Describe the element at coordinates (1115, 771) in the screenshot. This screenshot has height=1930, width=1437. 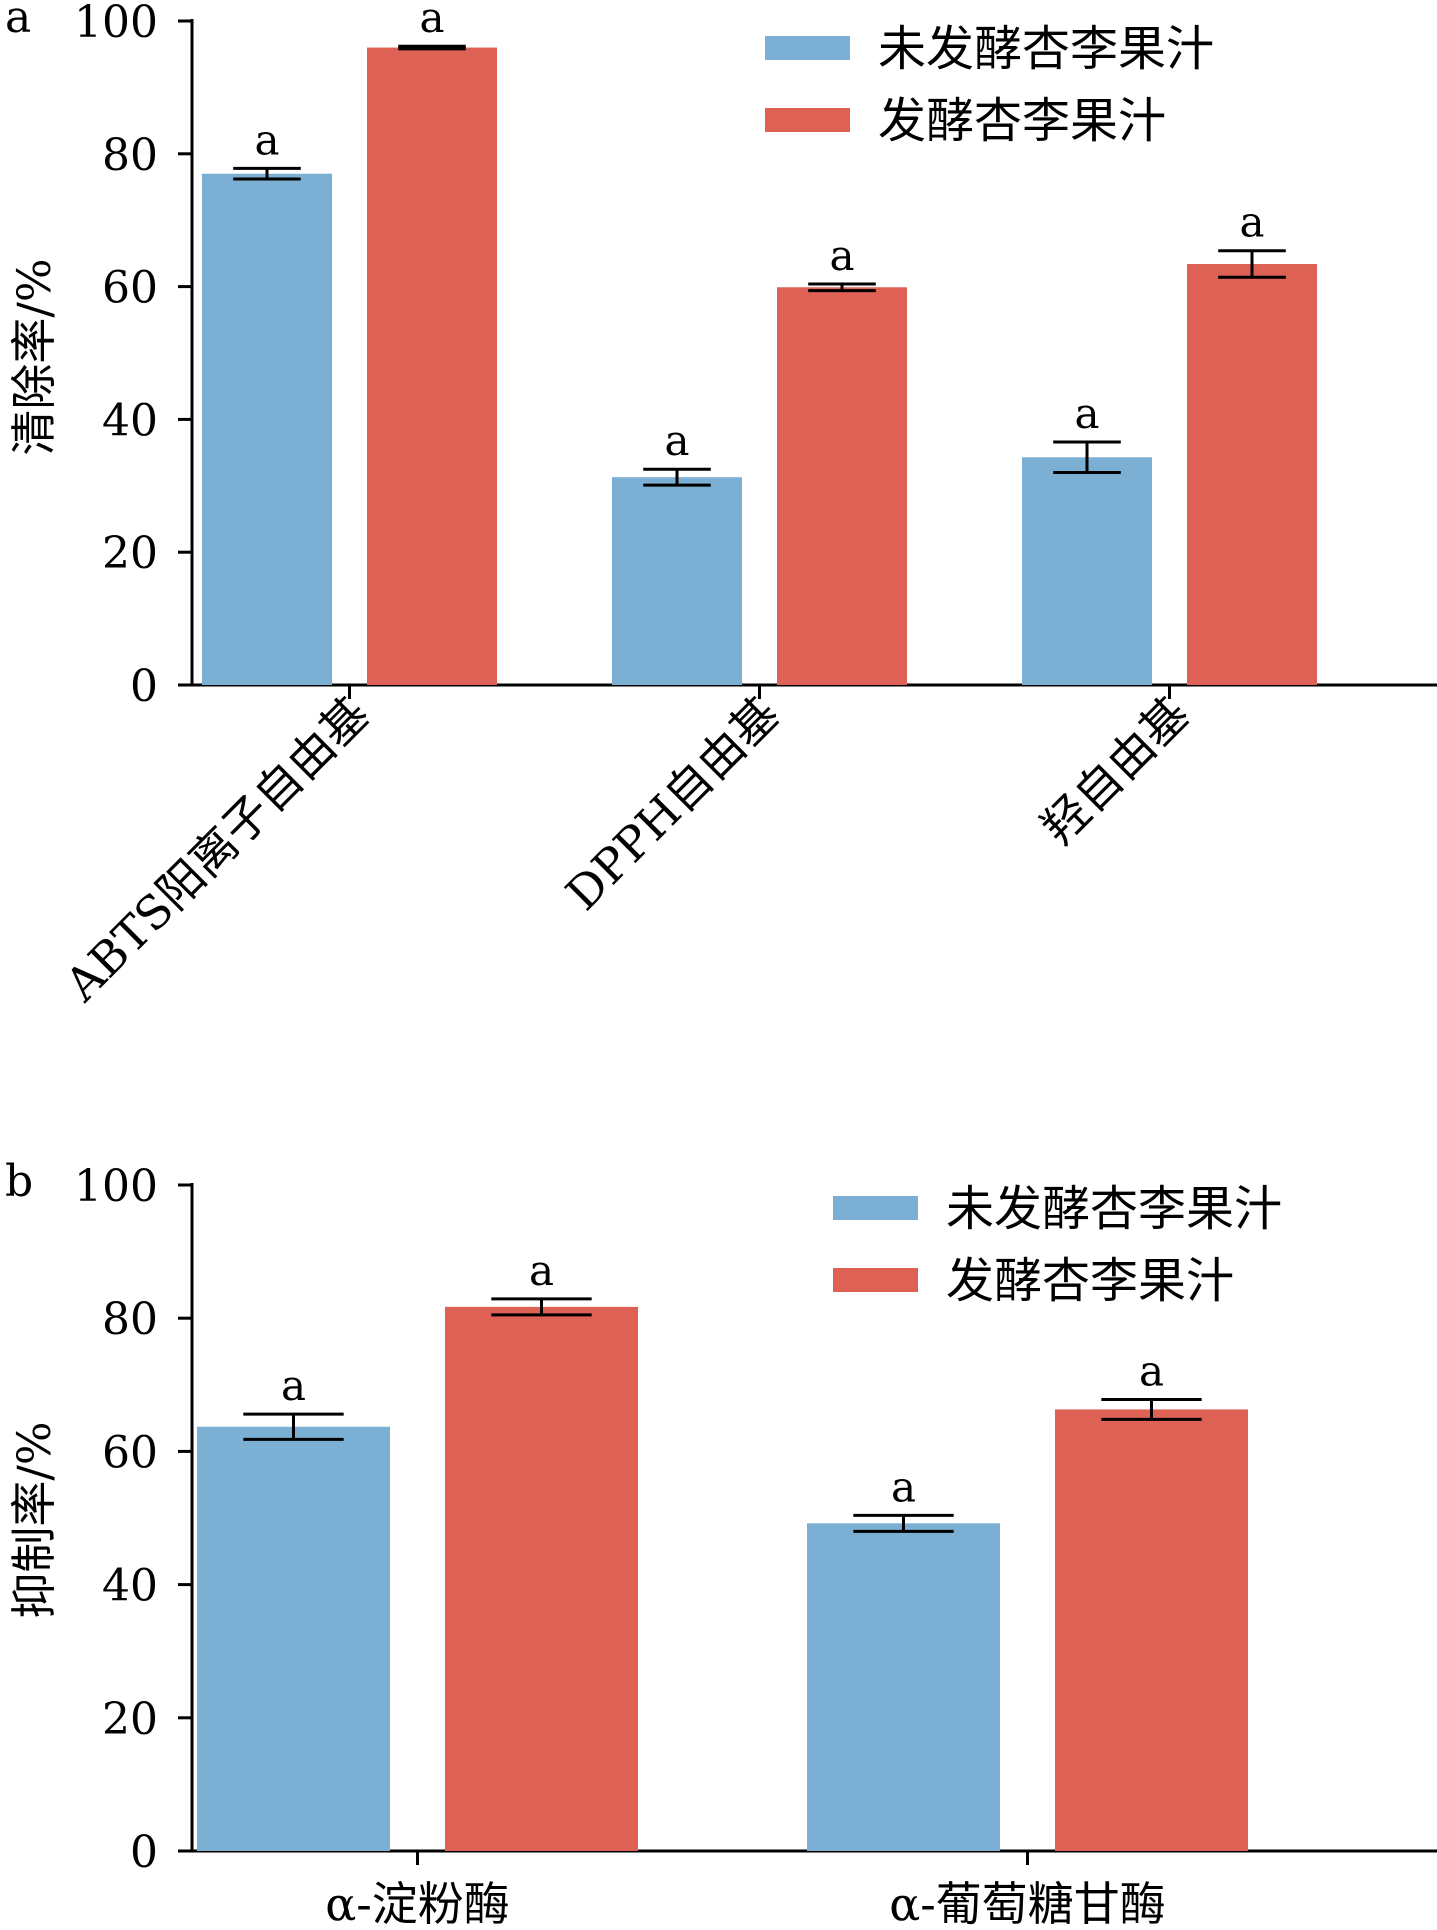
I see `x-category-label: 羟自由基` at that location.